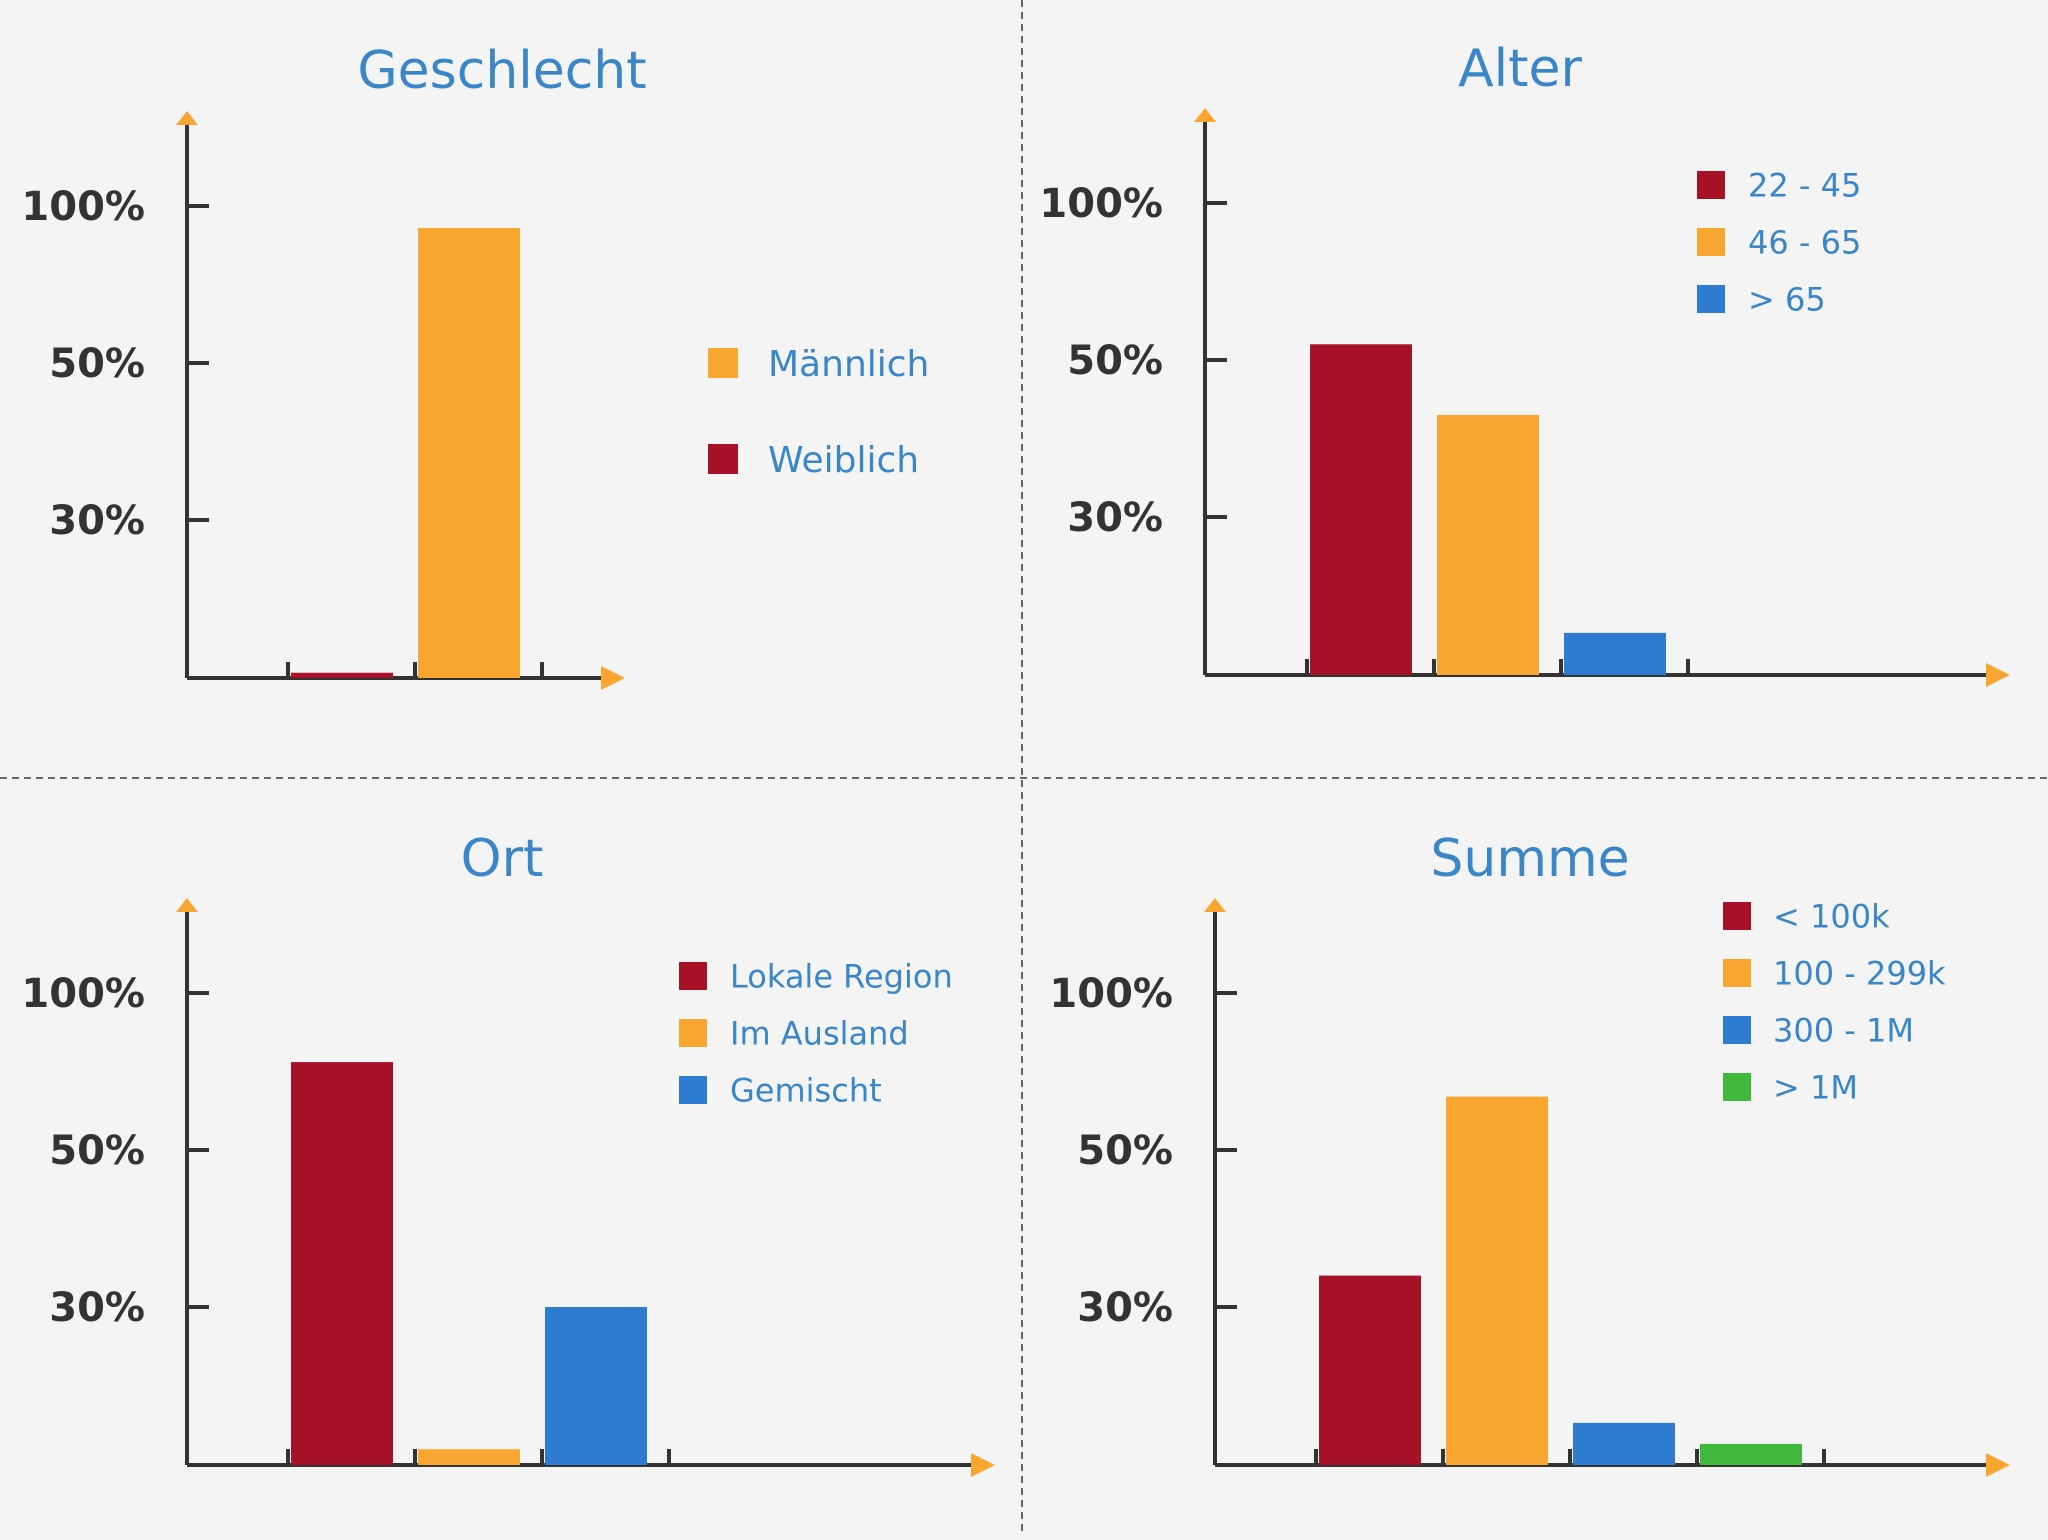  What do you see at coordinates (818, 412) in the screenshot?
I see `legend: Männlich Weiblich` at bounding box center [818, 412].